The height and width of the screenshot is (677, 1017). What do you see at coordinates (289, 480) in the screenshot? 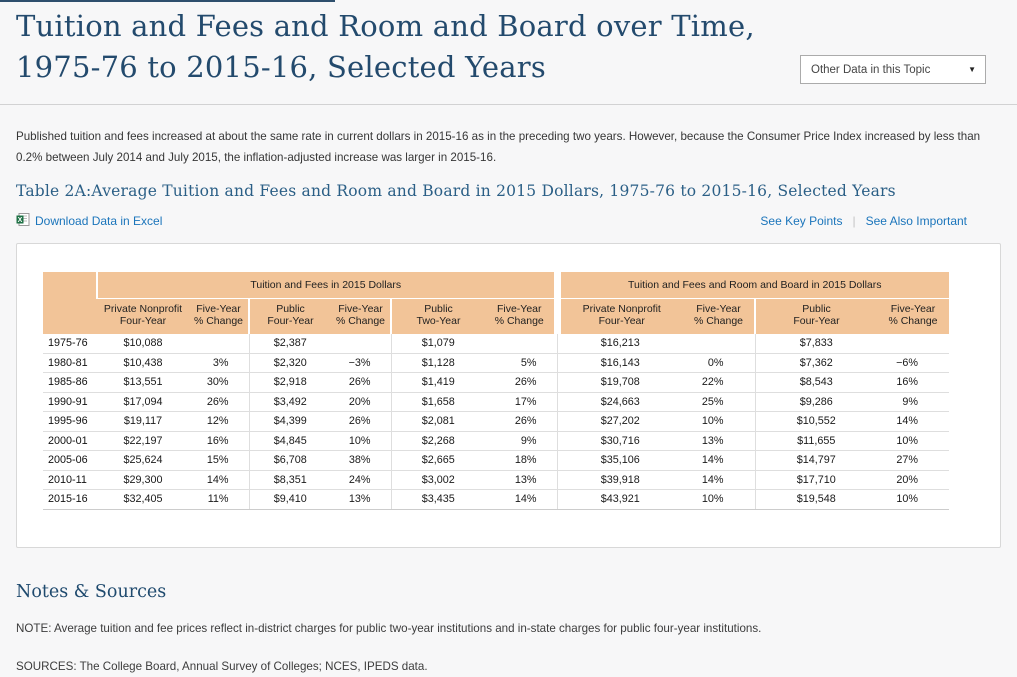
I see `dollar-value-cell: $8,351` at bounding box center [289, 480].